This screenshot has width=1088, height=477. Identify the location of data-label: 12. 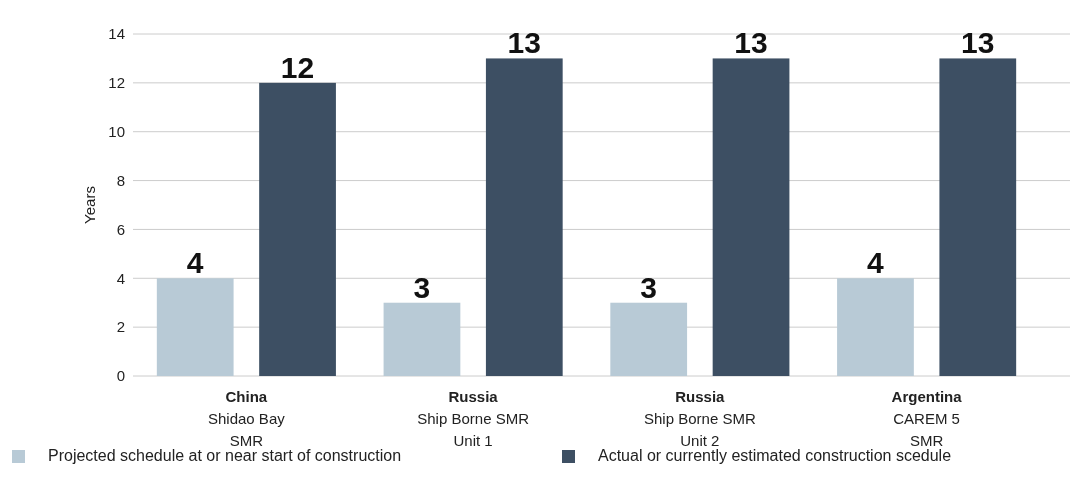
(297, 67).